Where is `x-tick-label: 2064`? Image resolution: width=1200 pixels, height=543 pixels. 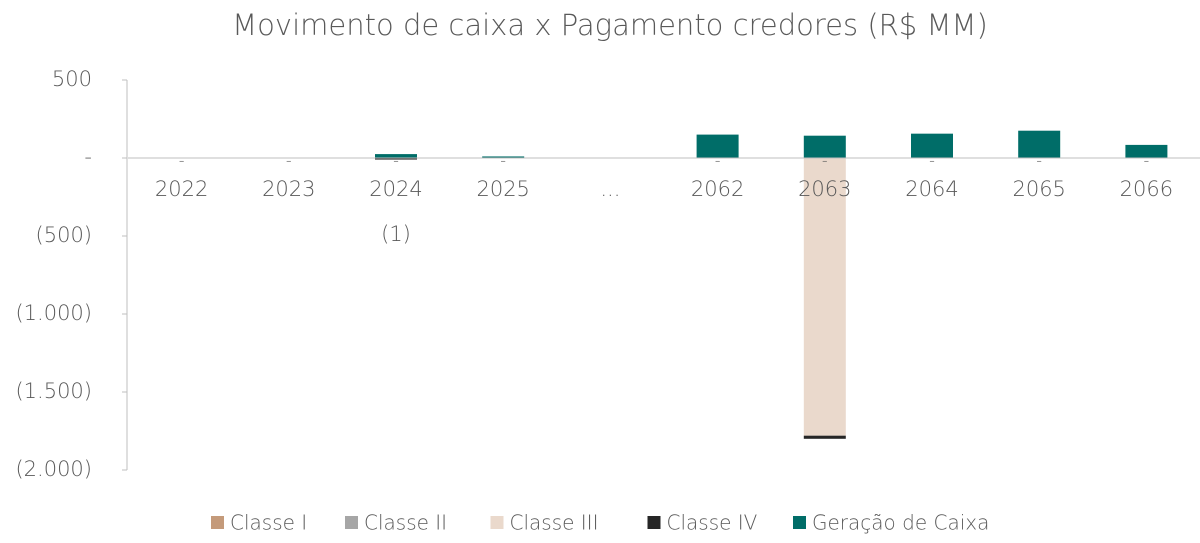 x-tick-label: 2064 is located at coordinates (931, 189).